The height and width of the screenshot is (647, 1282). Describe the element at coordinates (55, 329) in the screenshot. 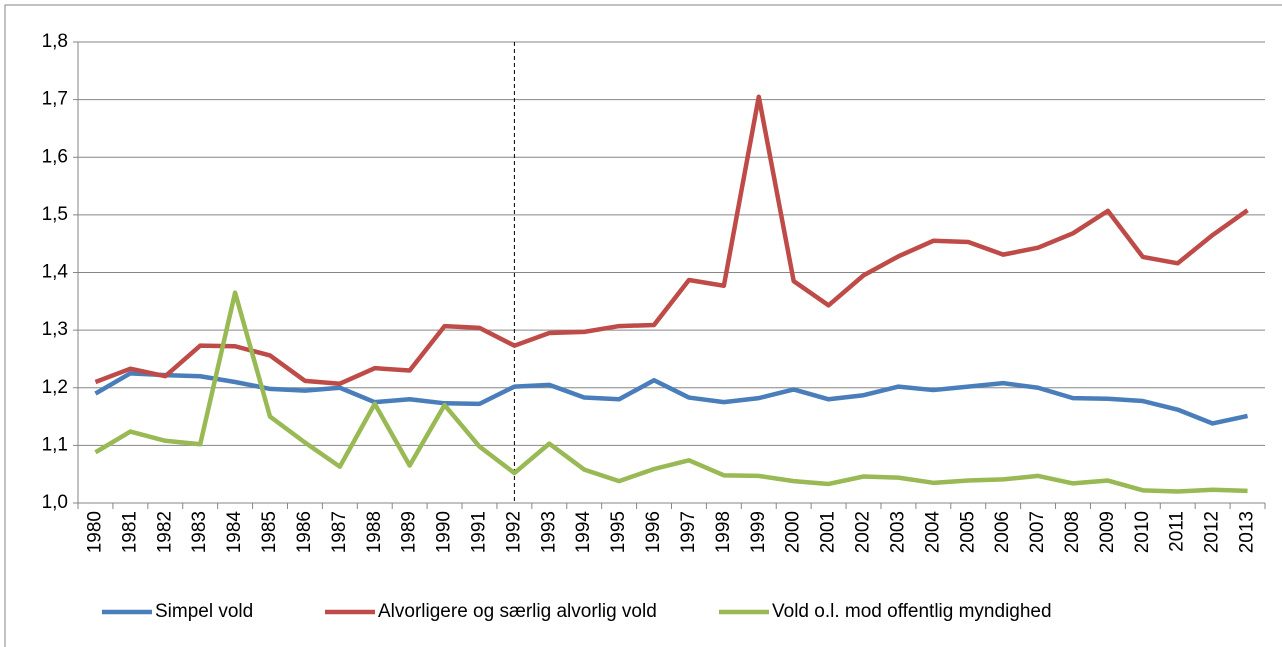

I see `y-tick-label: 1,3` at that location.